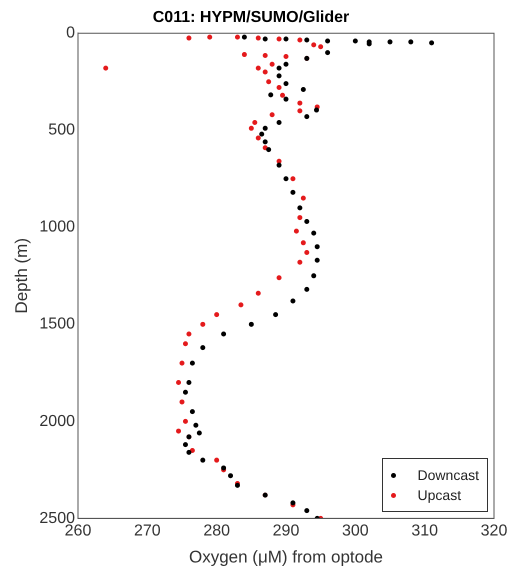  What do you see at coordinates (78, 531) in the screenshot?
I see `x-tick-label: 260` at bounding box center [78, 531].